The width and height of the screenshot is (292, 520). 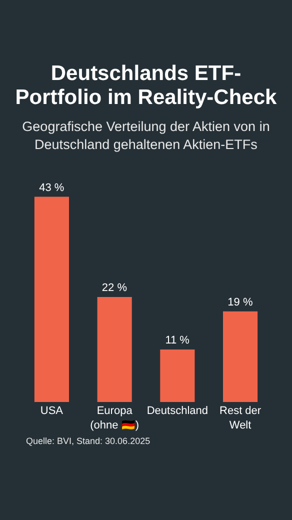 What do you see at coordinates (115, 288) in the screenshot?
I see `data-label: 22 %` at bounding box center [115, 288].